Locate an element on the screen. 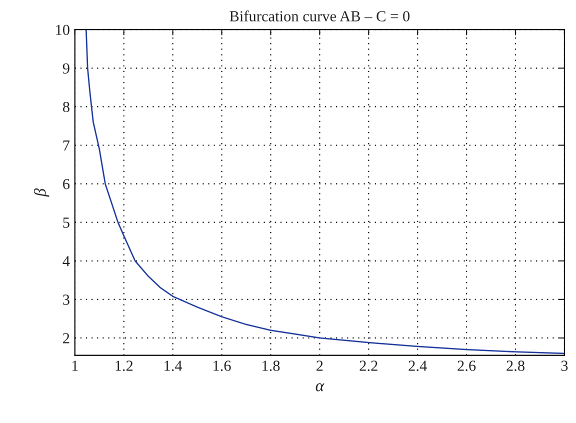  y-tick-label: 7 is located at coordinates (66, 145).